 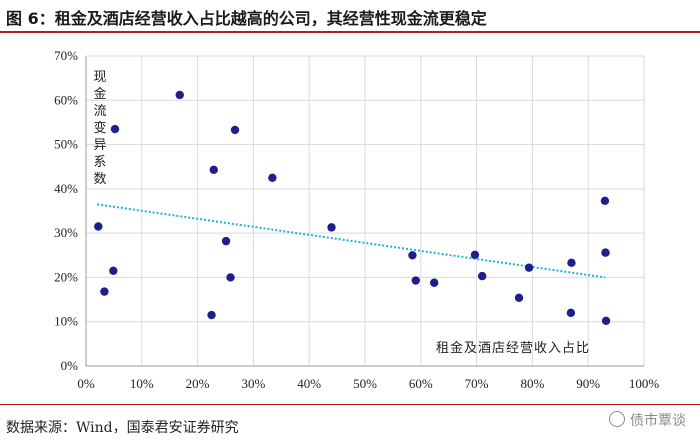 What do you see at coordinates (421, 383) in the screenshot?
I see `x-tick-label: 60%` at bounding box center [421, 383].